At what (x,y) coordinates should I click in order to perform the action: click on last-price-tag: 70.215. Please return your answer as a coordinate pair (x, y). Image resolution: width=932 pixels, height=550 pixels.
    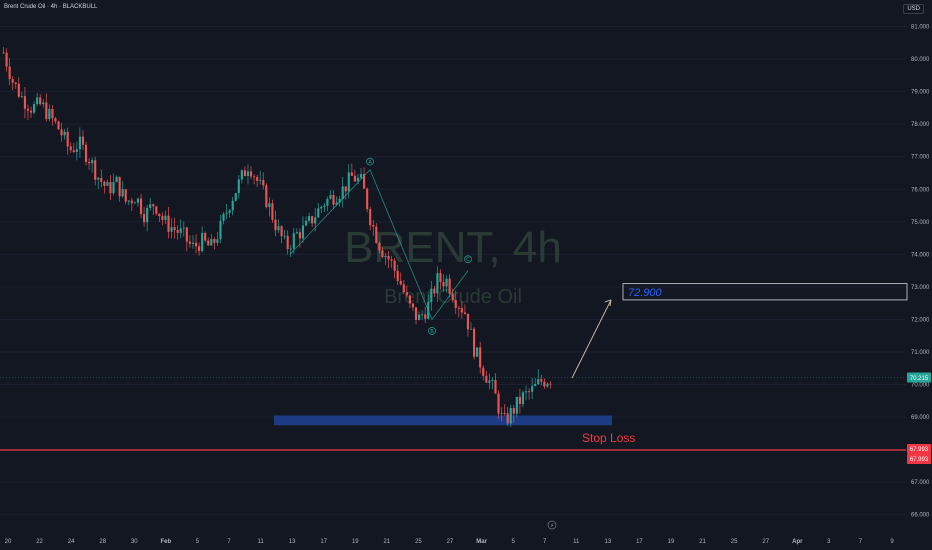
    Looking at the image, I should click on (919, 379).